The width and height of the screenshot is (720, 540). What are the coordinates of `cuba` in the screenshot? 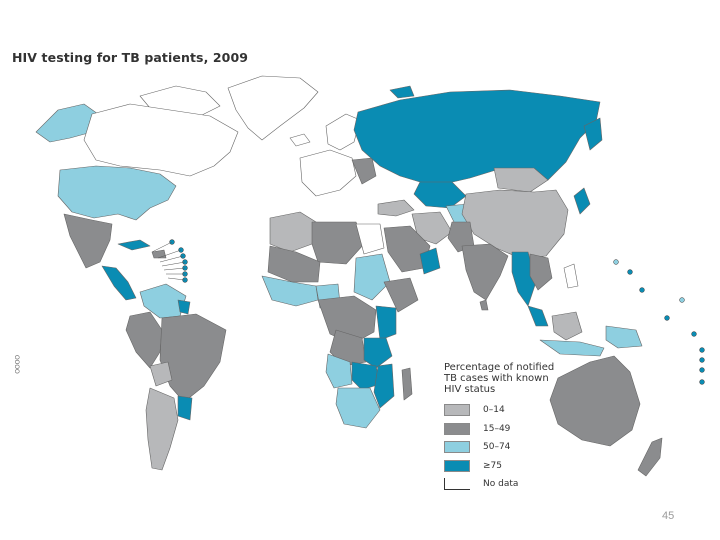 It's located at (134, 245).